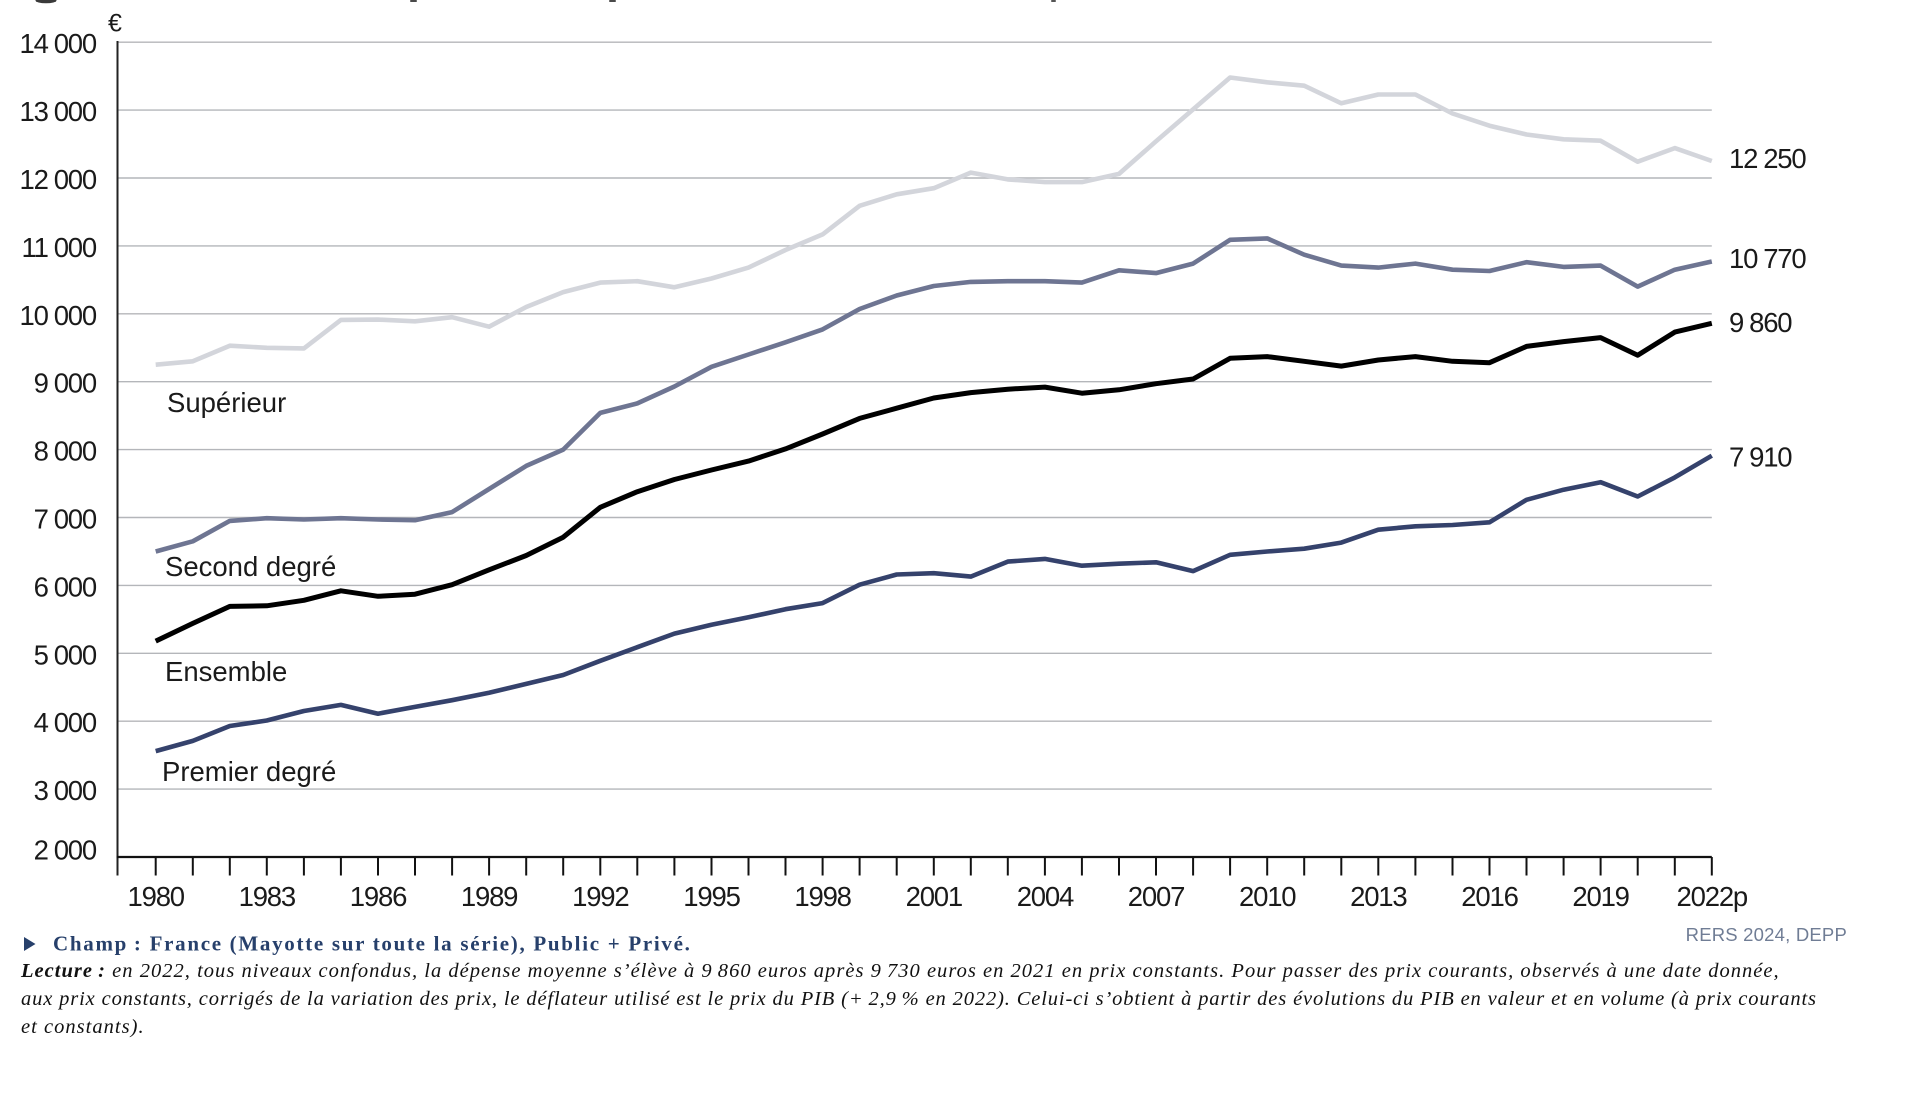 This screenshot has height=1104, width=1920. What do you see at coordinates (1489, 896) in the screenshot?
I see `svg-text: 2016` at bounding box center [1489, 896].